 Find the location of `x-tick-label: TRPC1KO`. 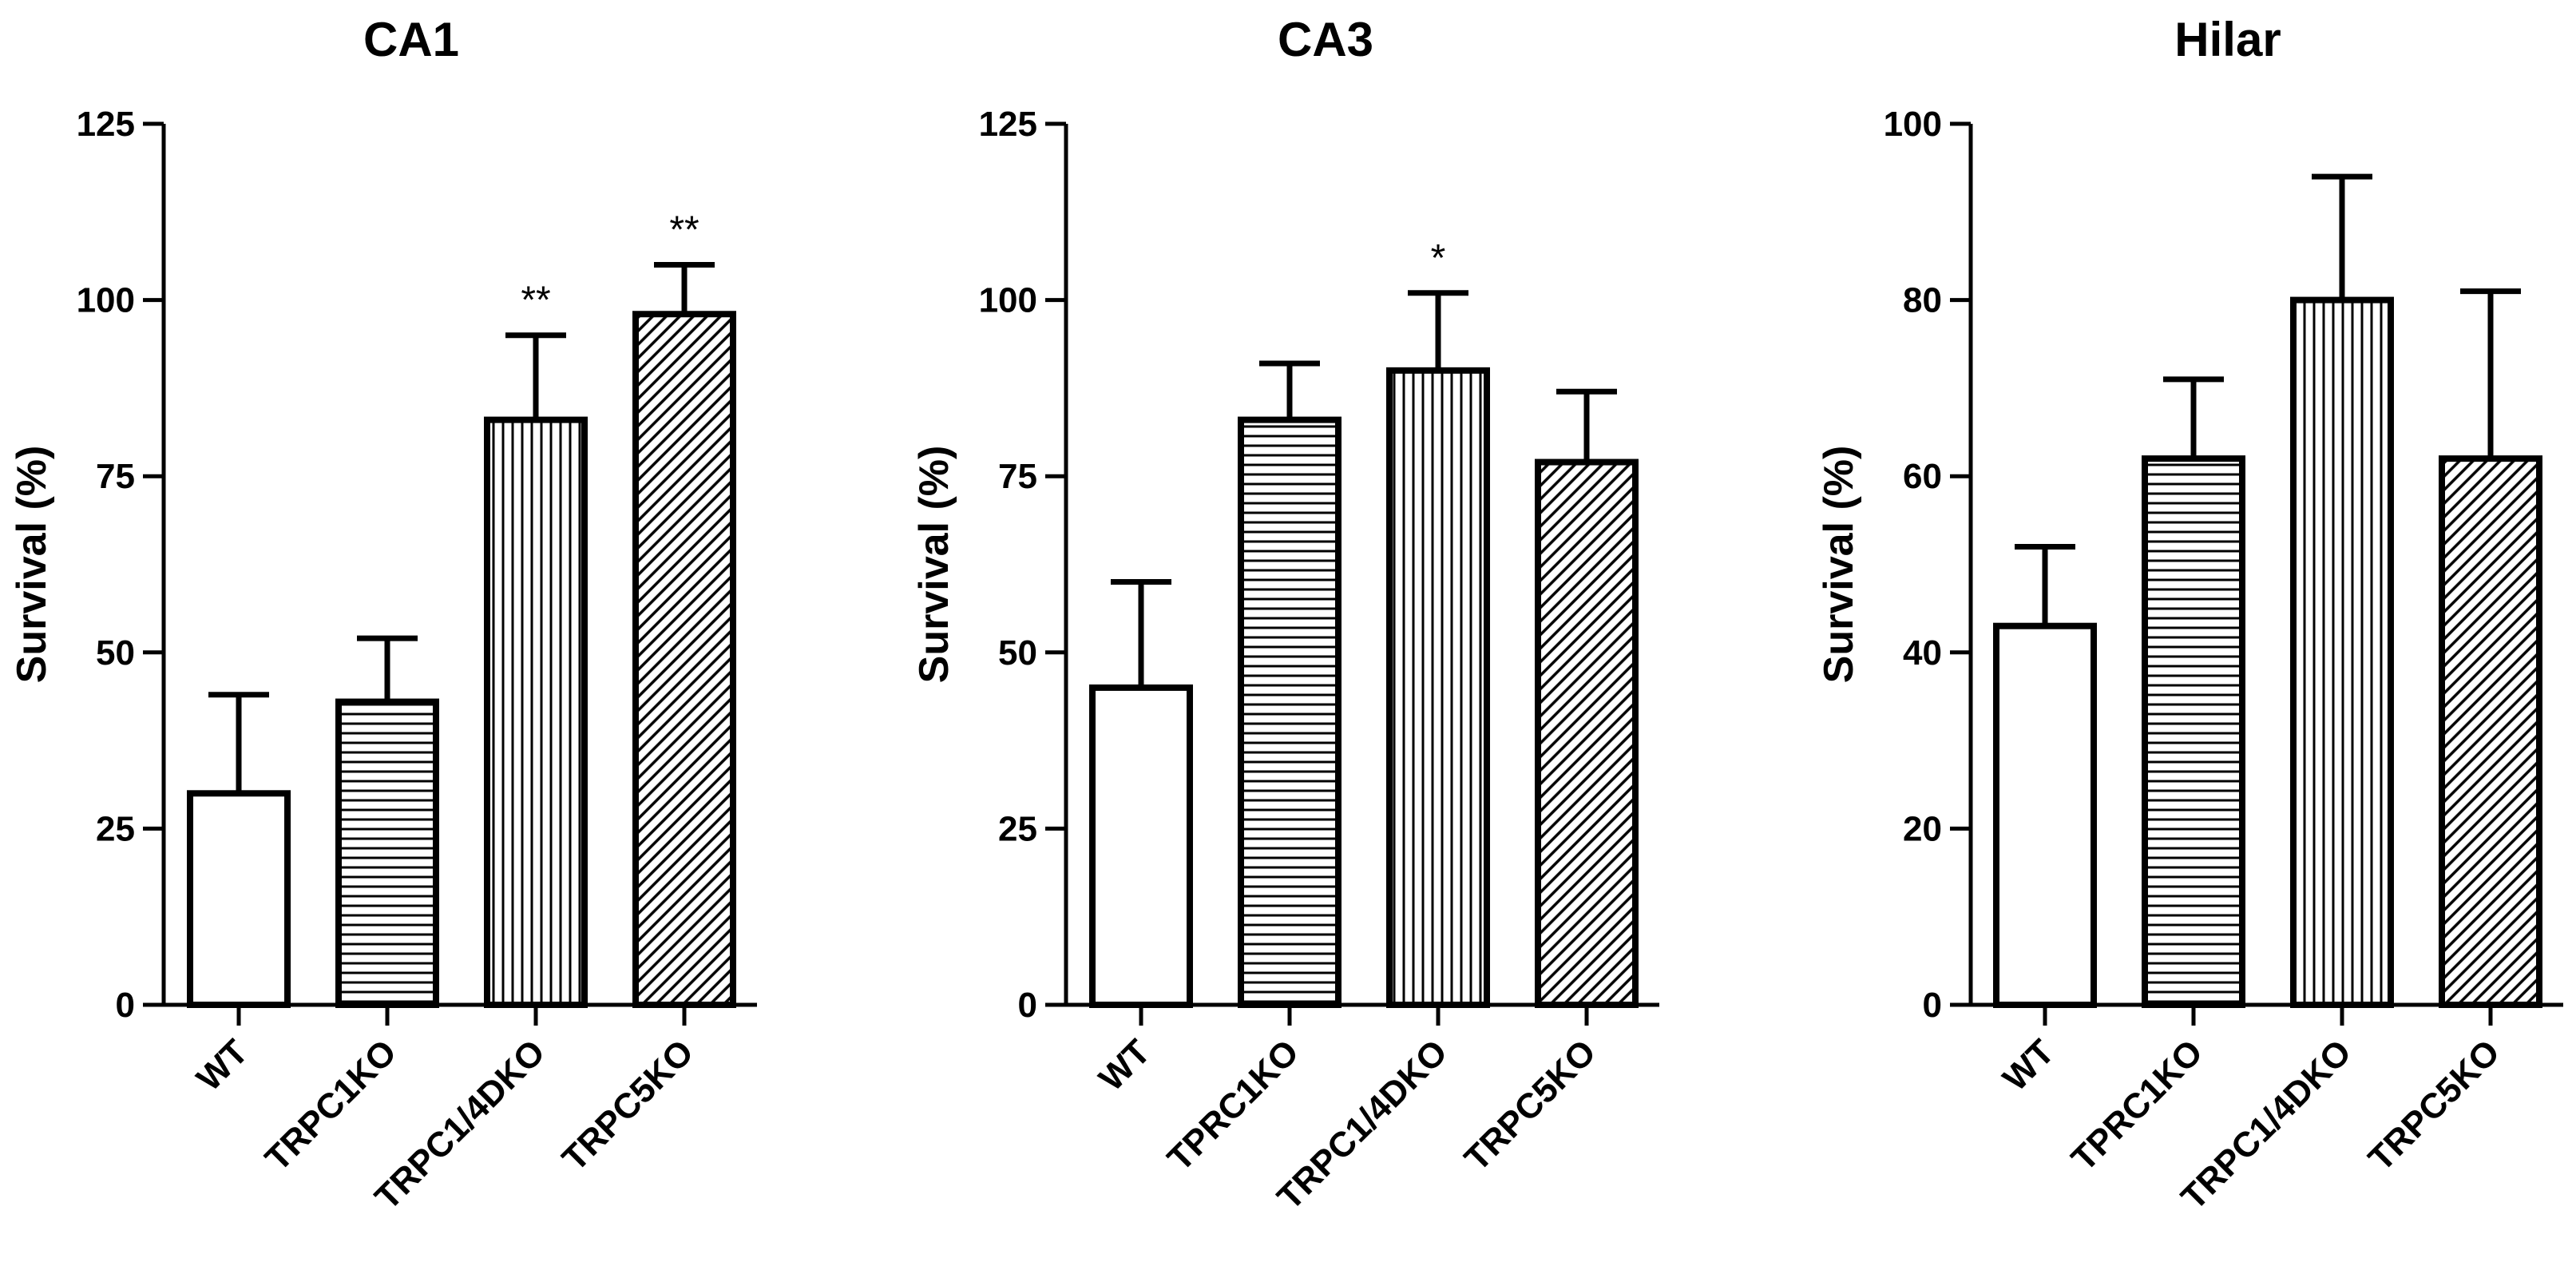

x-tick-label: TRPC1KO is located at coordinates (331, 1105).